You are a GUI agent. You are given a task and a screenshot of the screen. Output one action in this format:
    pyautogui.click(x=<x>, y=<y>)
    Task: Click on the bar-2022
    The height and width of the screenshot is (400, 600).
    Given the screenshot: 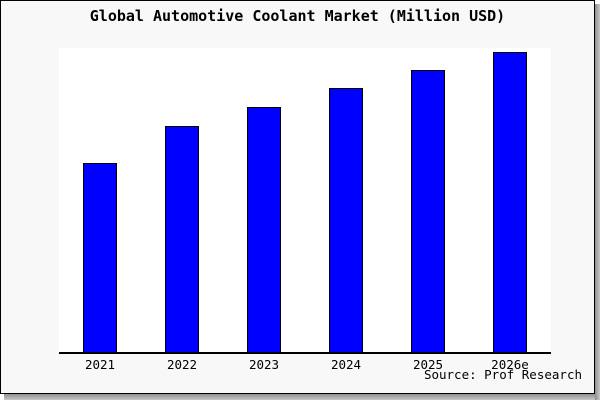 What is the action you would take?
    pyautogui.click(x=182, y=239)
    